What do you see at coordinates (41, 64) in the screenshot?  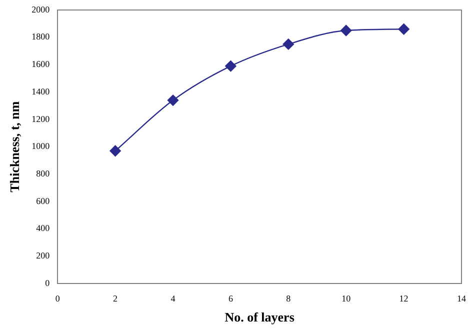 I see `y-tick-label: 1600` at bounding box center [41, 64].